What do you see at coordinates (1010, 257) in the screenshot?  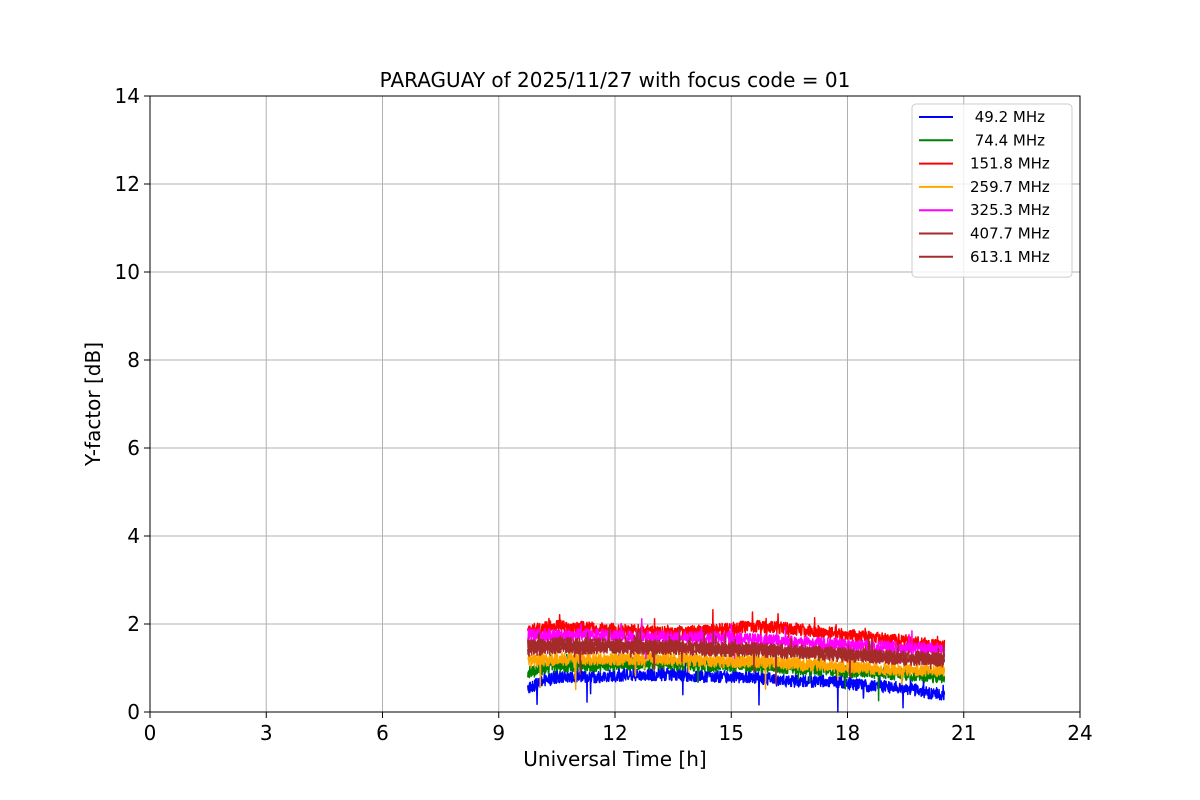 I see `legend-label: 613.1 MHz` at bounding box center [1010, 257].